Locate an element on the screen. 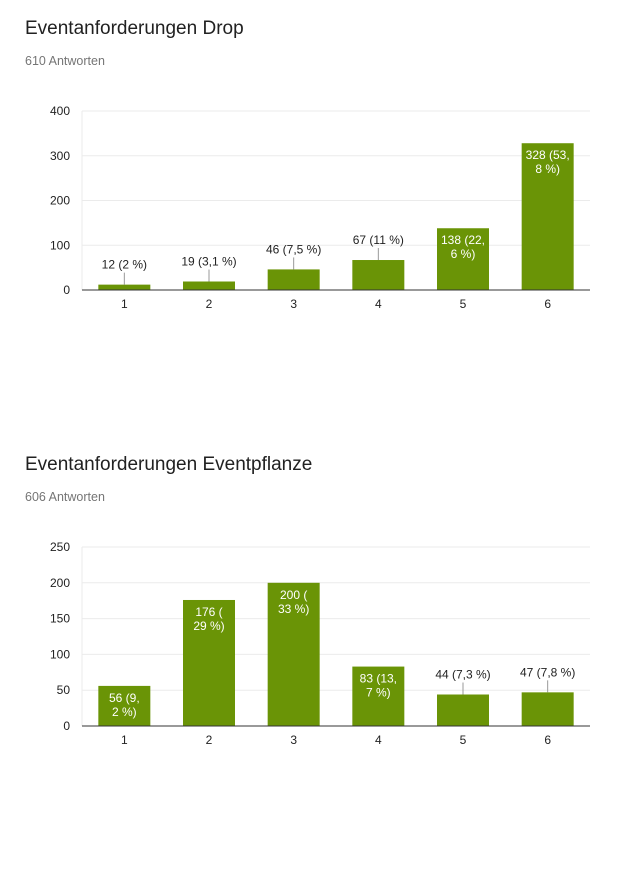  data-label: 47 (7,8 %) is located at coordinates (547, 672).